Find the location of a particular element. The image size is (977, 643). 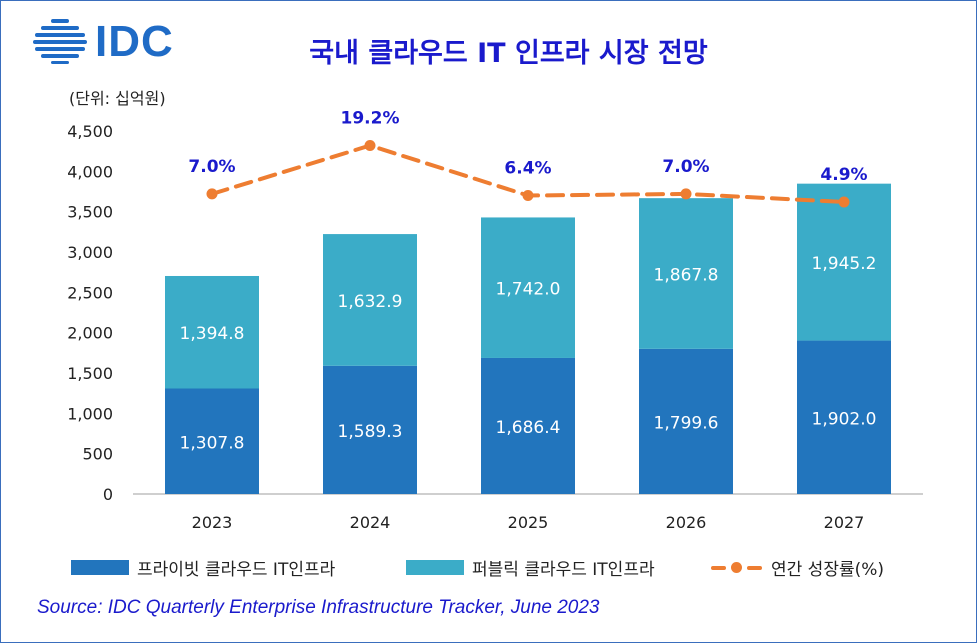

data-label-public: 1,394.8 is located at coordinates (212, 334).